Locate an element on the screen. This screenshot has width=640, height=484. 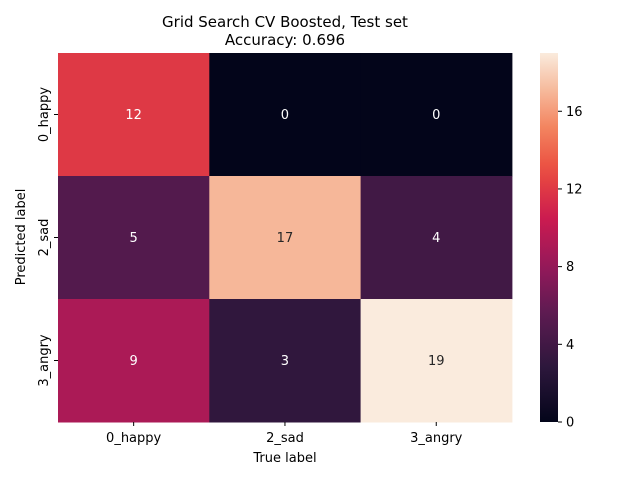
colorbar is located at coordinates (549, 237).